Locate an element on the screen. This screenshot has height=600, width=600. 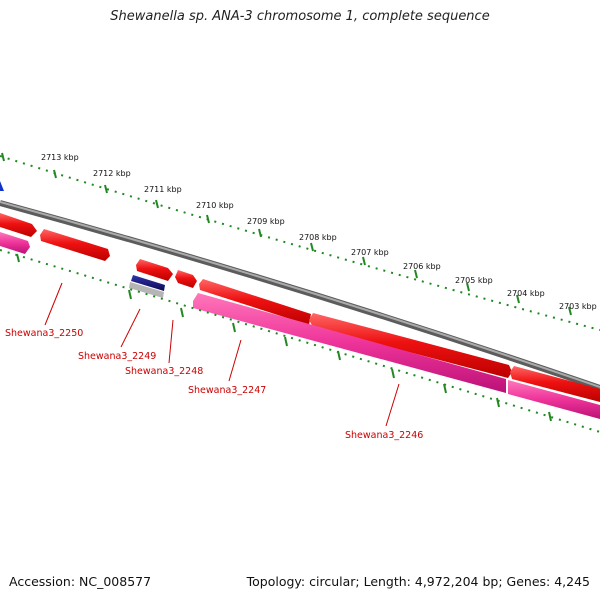
kbp-label: 2704 kbp is located at coordinates (526, 293).